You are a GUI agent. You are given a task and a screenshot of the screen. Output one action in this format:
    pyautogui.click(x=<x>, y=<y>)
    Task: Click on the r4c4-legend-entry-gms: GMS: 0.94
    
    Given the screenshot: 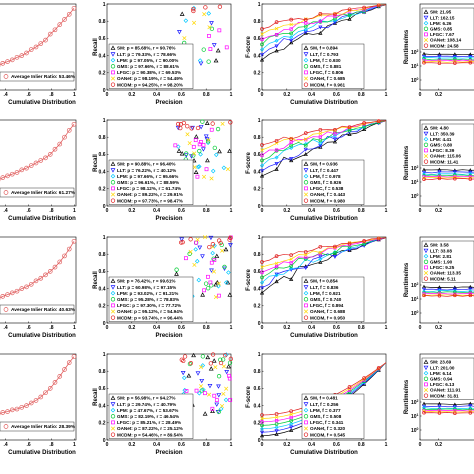 What is the action you would take?
    pyautogui.click(x=441, y=379)
    